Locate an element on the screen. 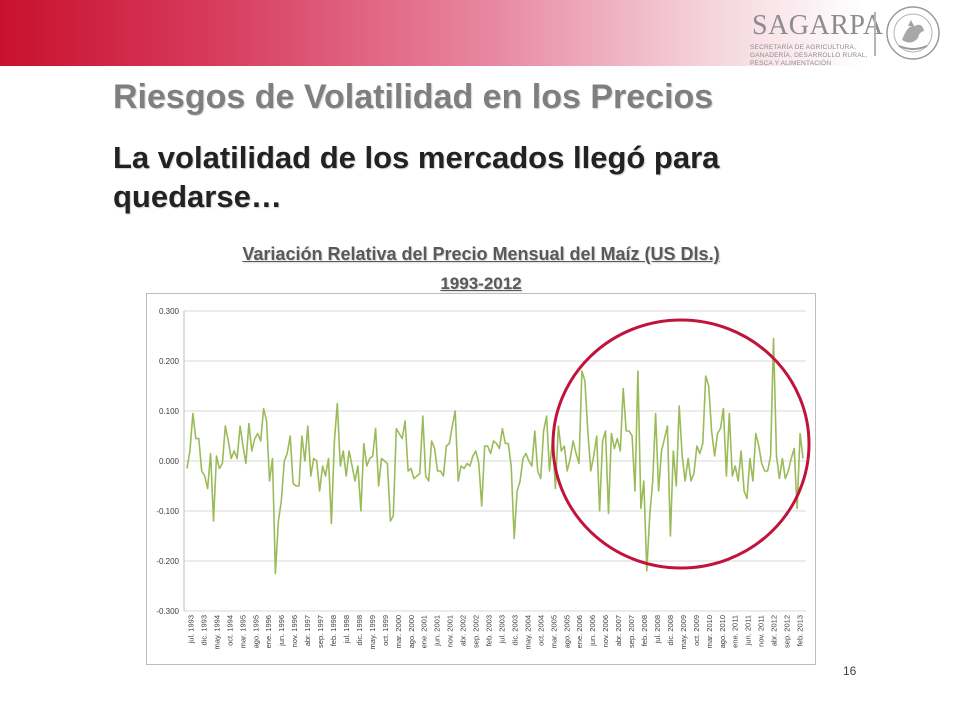 The width and height of the screenshot is (960, 720). highlight-ellipse is located at coordinates (681, 444).